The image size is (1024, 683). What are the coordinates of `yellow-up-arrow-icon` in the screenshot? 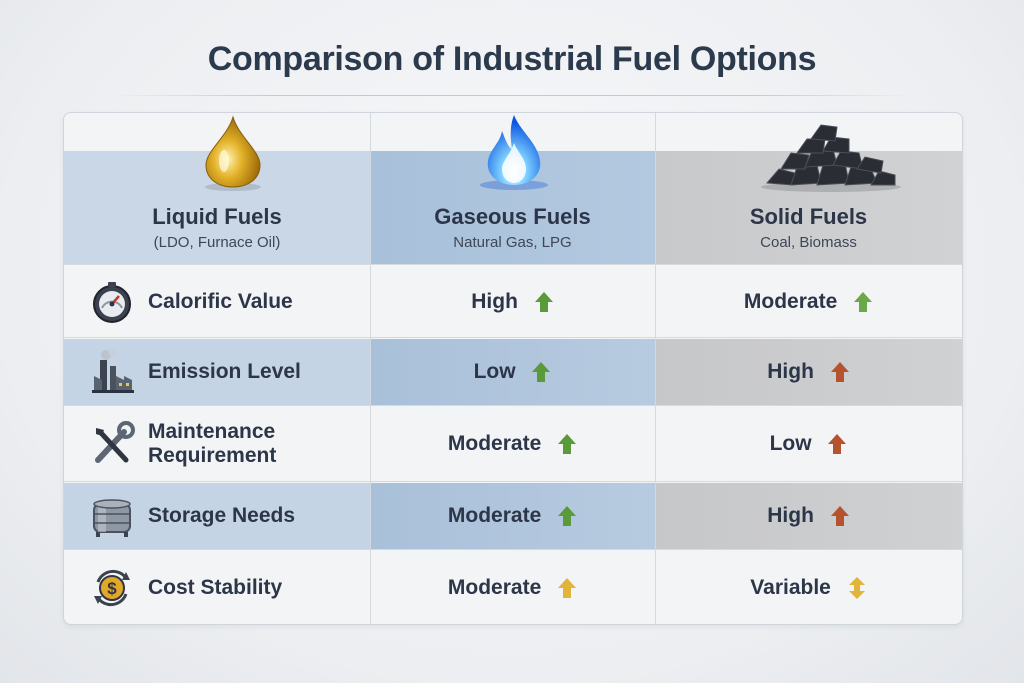 It's located at (567, 587).